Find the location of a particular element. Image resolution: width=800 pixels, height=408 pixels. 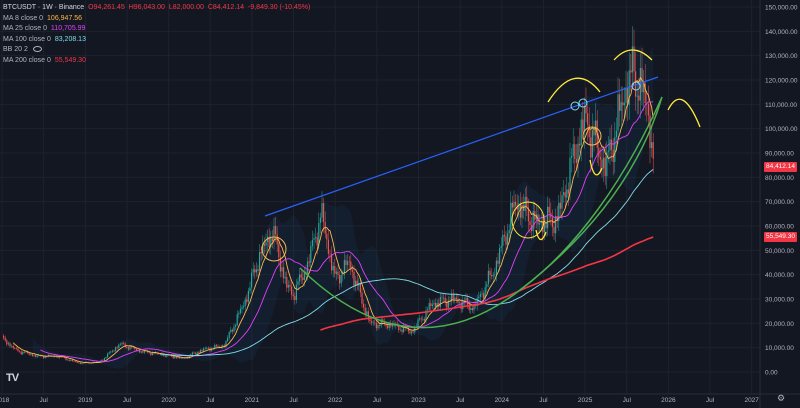

indicator-row-ma100: MA 100 close 0 83,208.13 is located at coordinates (156, 40).